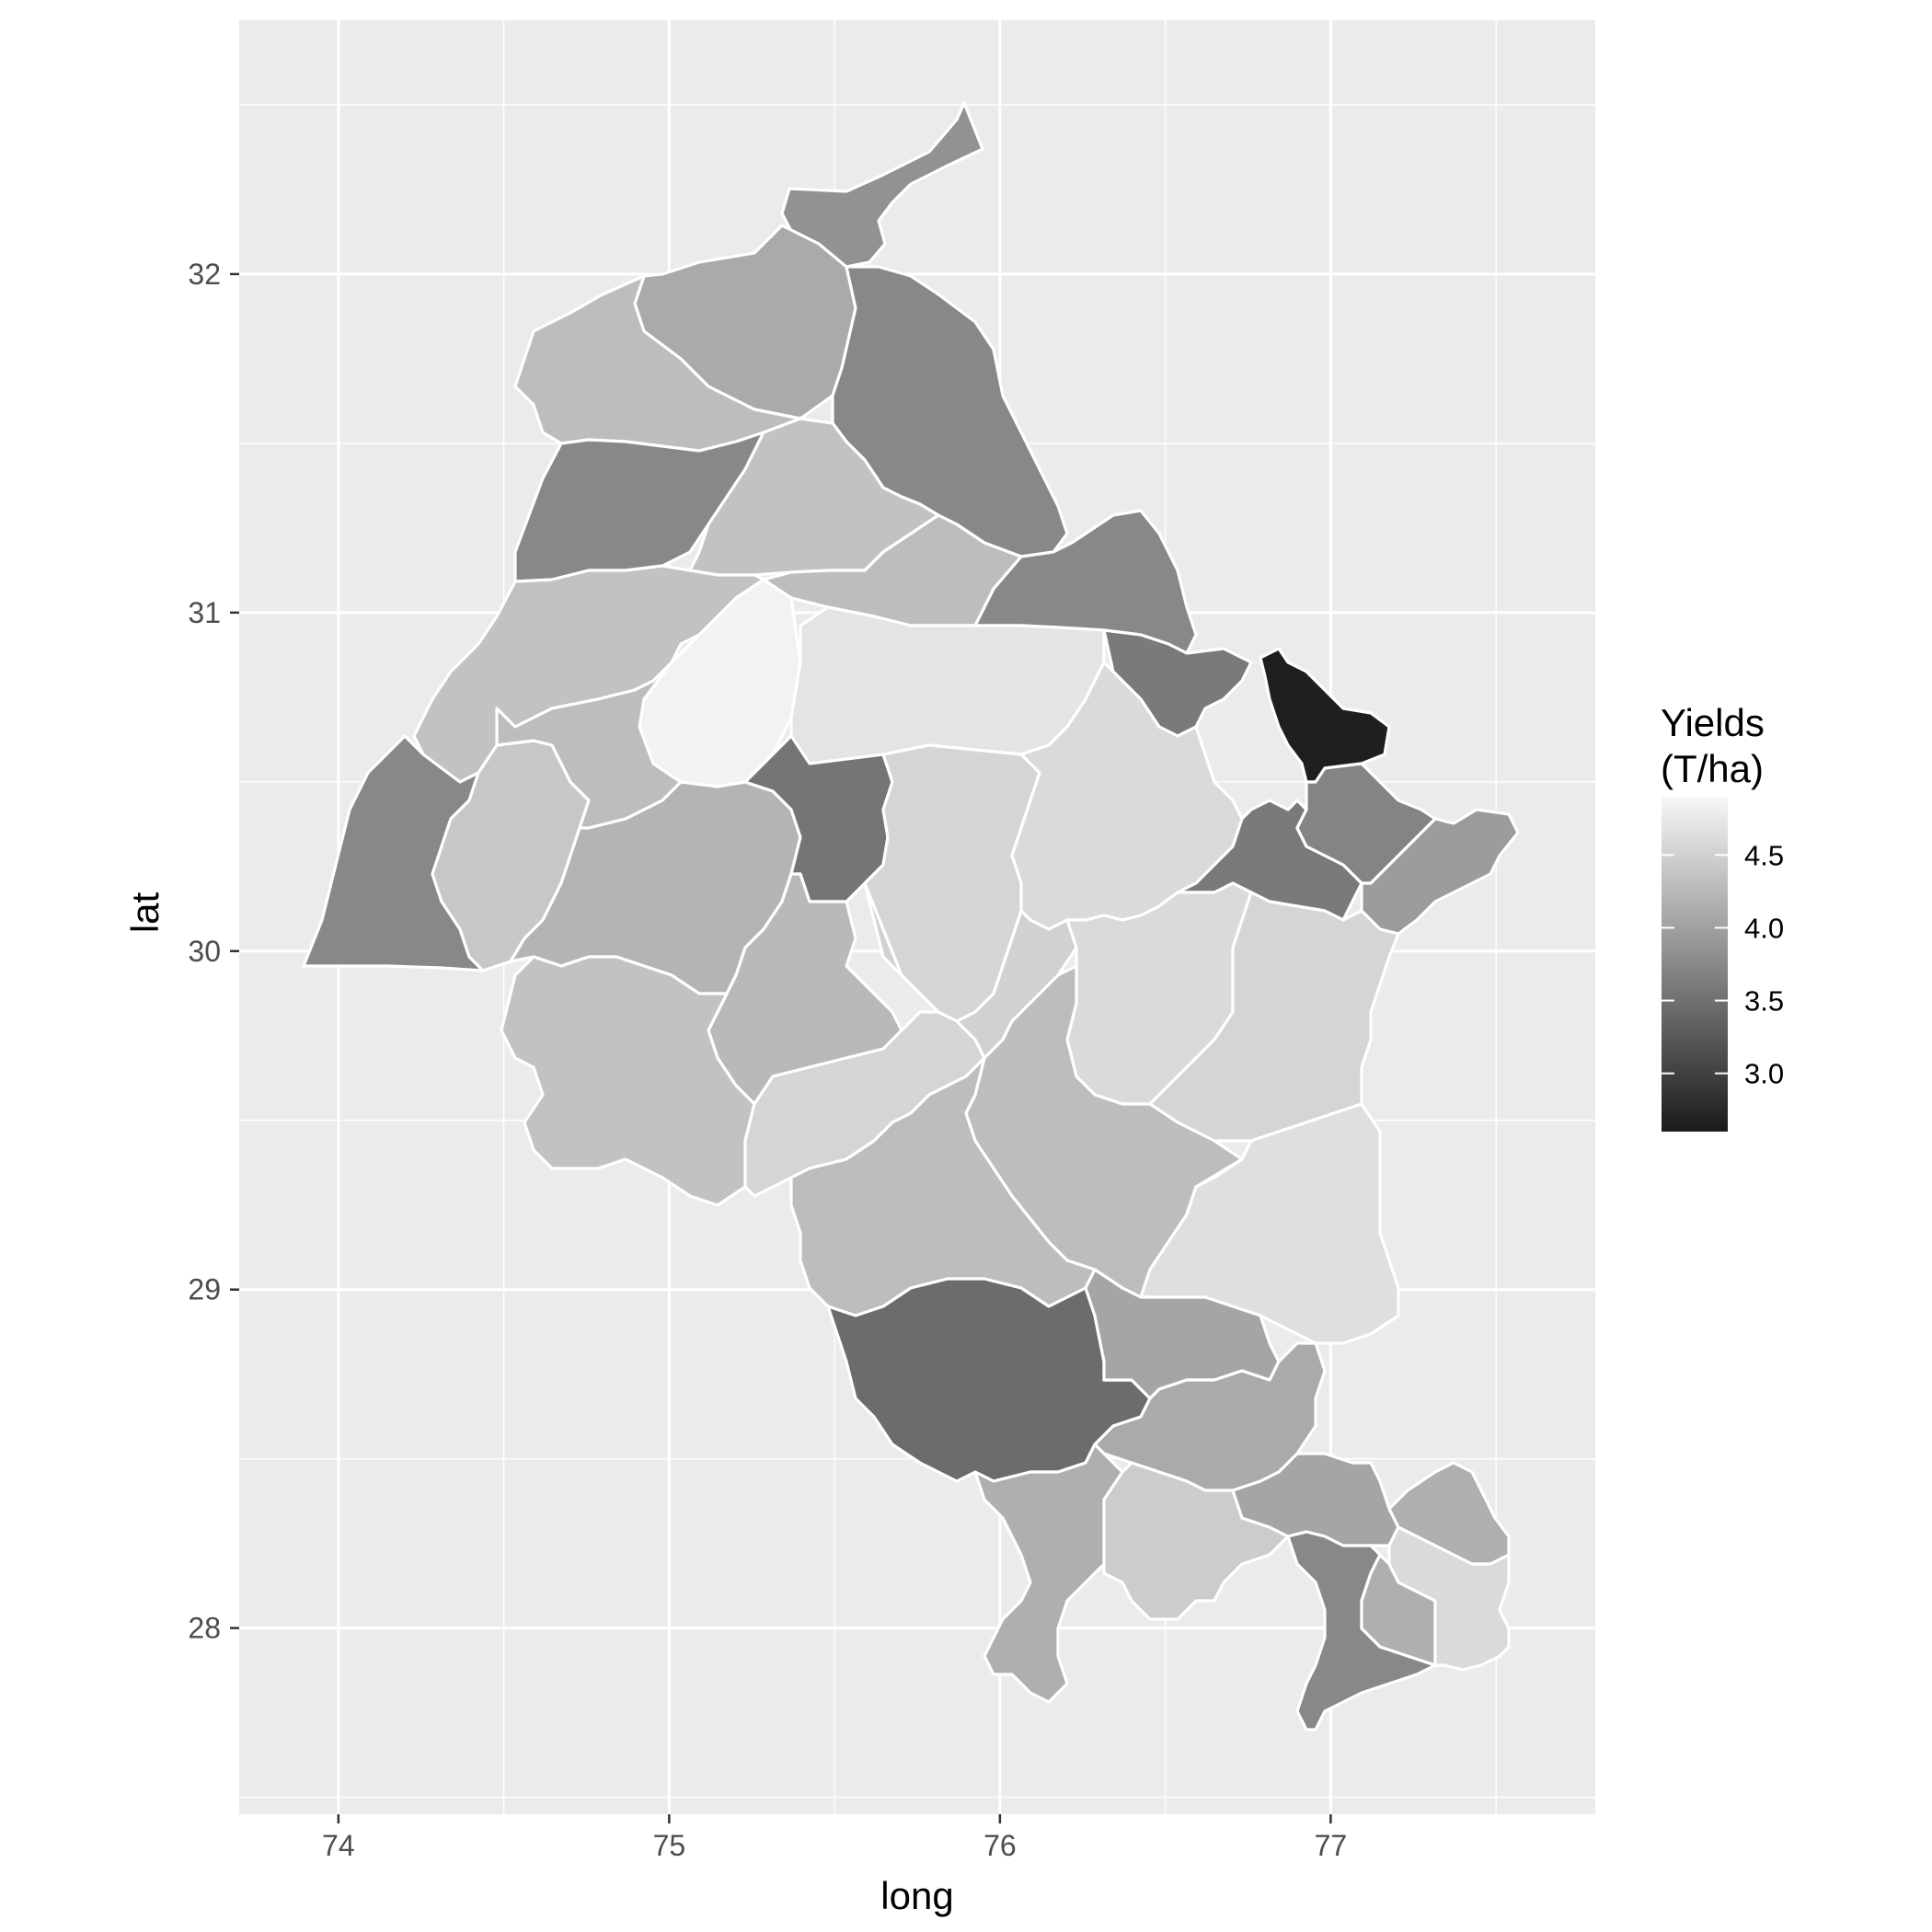  I want to click on district-d05, so click(639, 507).